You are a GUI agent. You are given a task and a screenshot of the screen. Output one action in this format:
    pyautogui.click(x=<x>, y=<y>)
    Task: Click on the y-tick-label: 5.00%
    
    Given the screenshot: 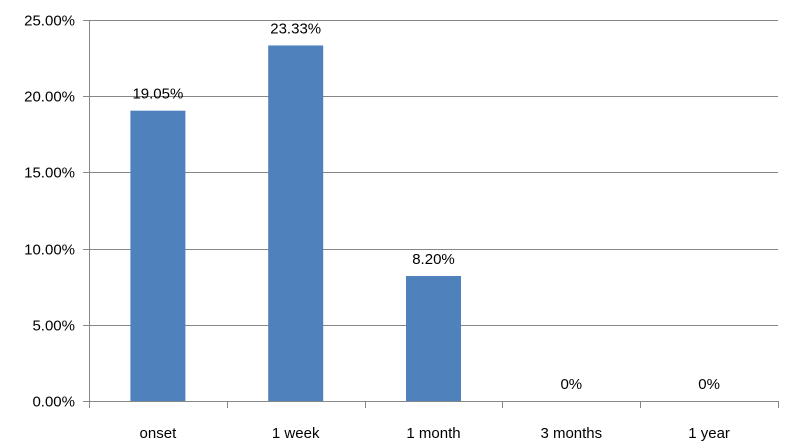 What is the action you would take?
    pyautogui.click(x=53, y=326)
    